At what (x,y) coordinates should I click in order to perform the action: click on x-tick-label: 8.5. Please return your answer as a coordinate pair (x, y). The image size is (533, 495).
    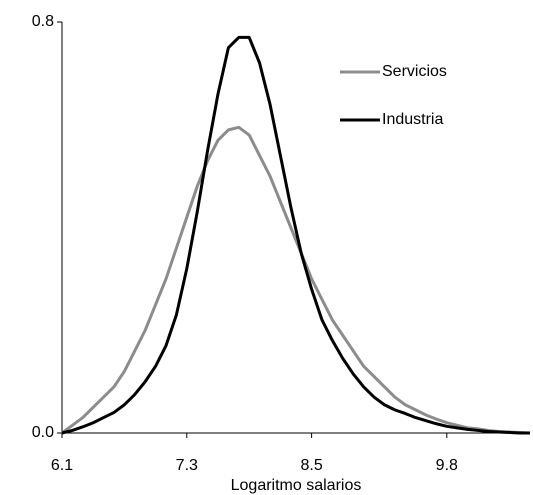
    Looking at the image, I should click on (311, 465).